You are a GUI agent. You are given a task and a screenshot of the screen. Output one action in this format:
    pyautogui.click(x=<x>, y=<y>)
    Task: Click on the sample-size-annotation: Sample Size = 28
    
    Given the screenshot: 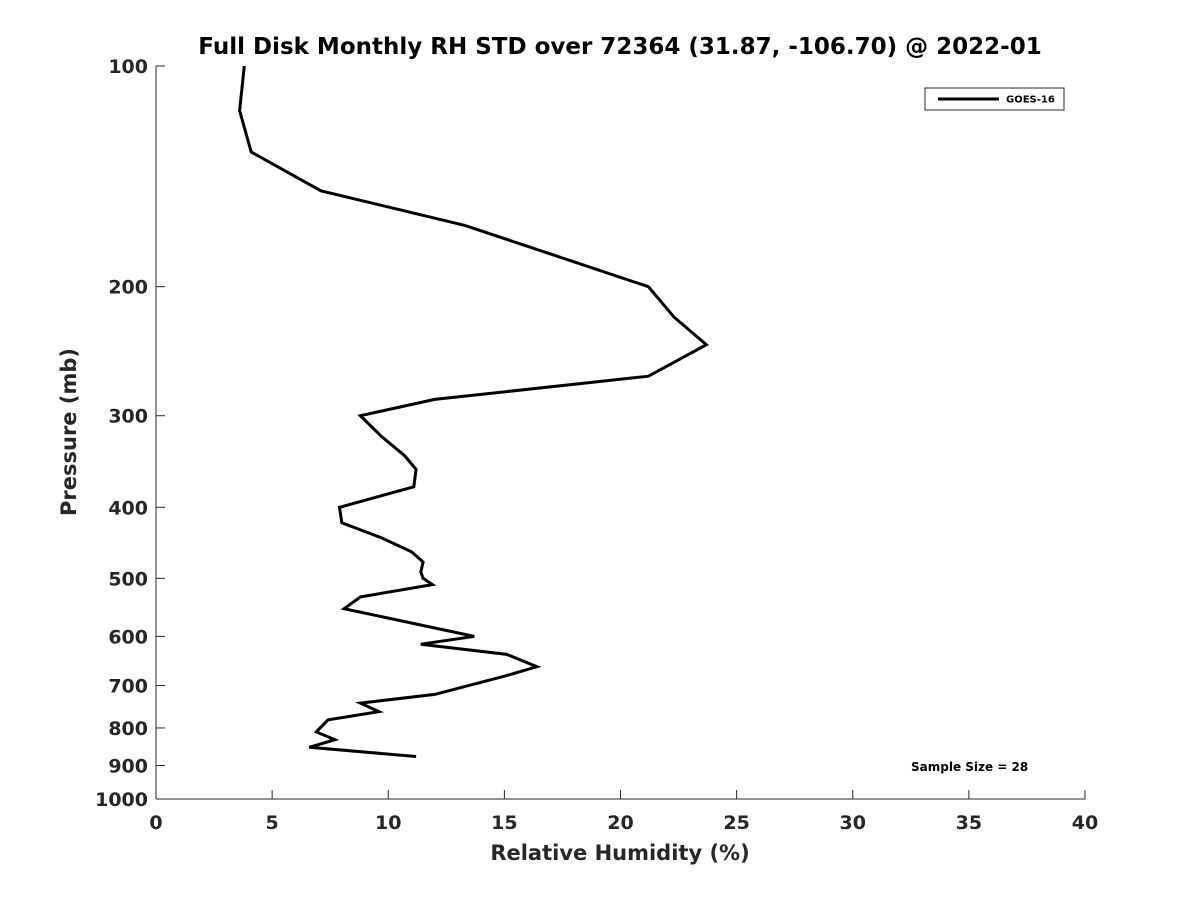 What is the action you would take?
    pyautogui.click(x=969, y=767)
    